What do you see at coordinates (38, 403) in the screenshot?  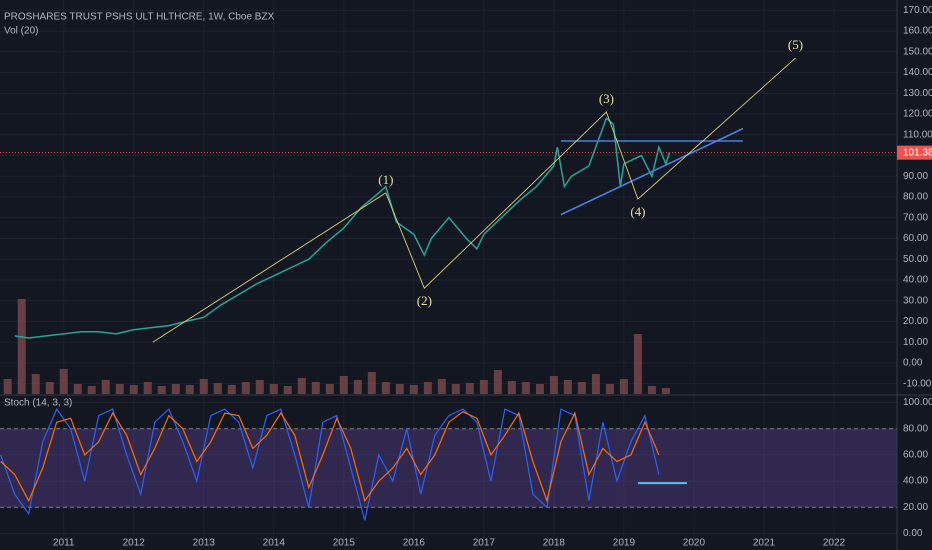 I see `stoch-label: Stoch (14, 3, 3)` at bounding box center [38, 403].